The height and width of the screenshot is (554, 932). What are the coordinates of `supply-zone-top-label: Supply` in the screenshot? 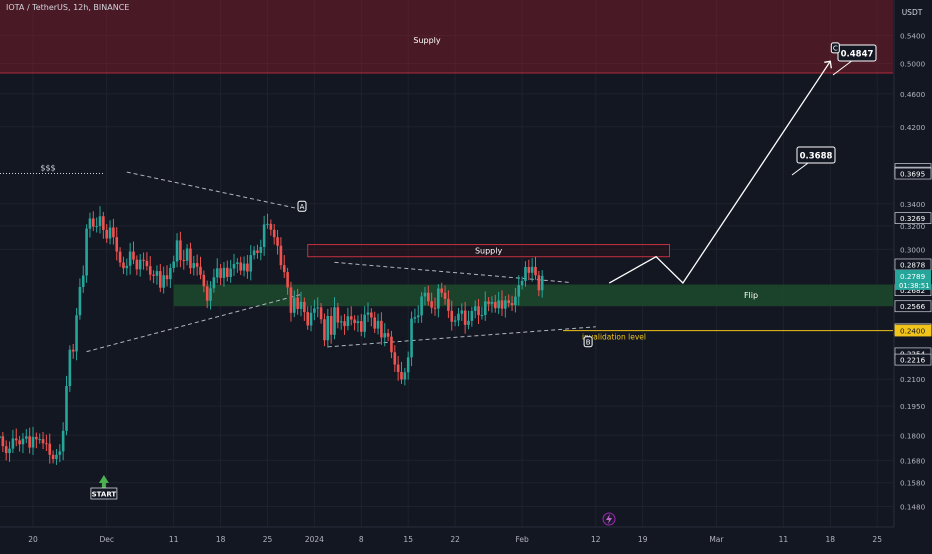 It's located at (427, 40).